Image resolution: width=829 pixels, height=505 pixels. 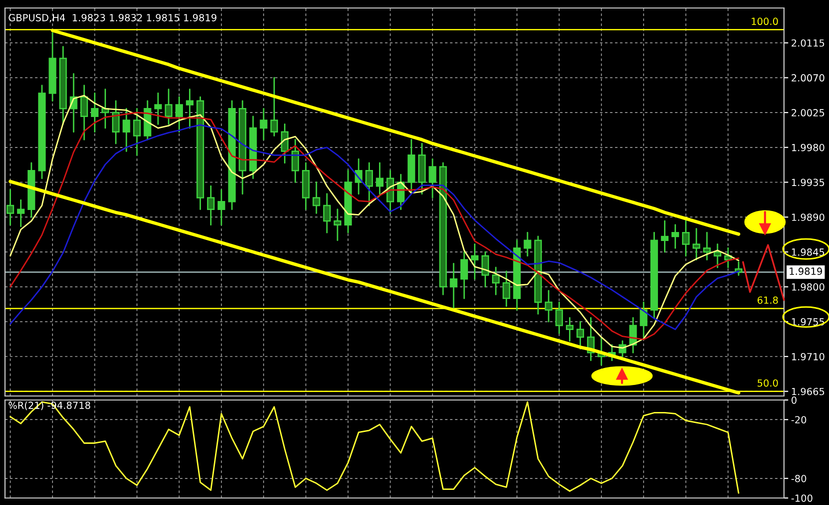 I want to click on y-tick-label: 1.9665, so click(x=808, y=392).